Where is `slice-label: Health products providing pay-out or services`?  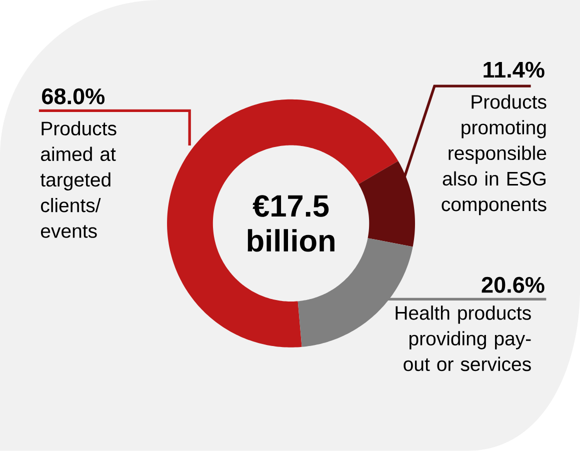 slice-label: Health products providing pay-out or services is located at coordinates (463, 339).